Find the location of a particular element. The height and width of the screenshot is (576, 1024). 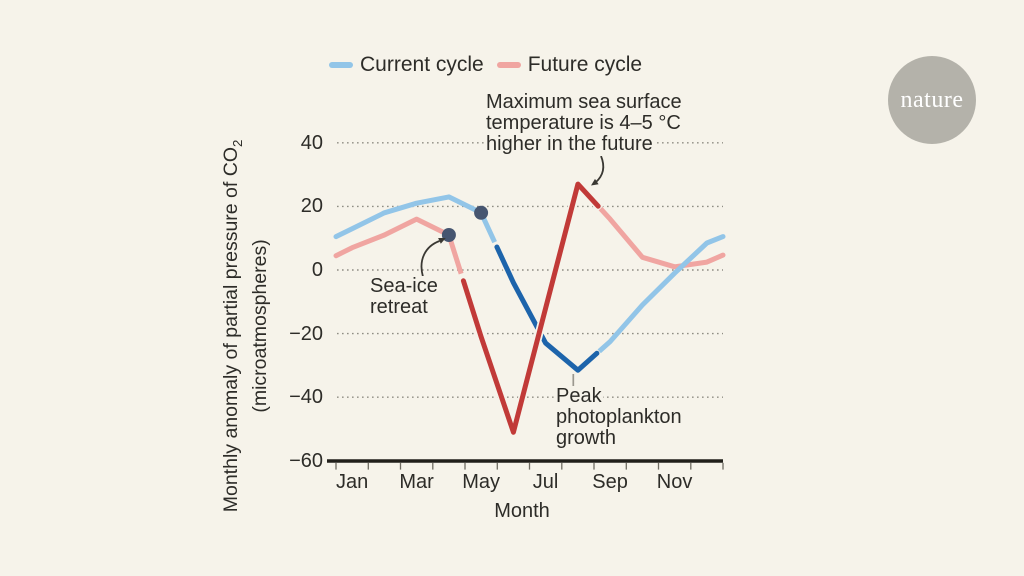

annotation-sea-ice-retreat: Sea-ice retreat is located at coordinates (404, 297).